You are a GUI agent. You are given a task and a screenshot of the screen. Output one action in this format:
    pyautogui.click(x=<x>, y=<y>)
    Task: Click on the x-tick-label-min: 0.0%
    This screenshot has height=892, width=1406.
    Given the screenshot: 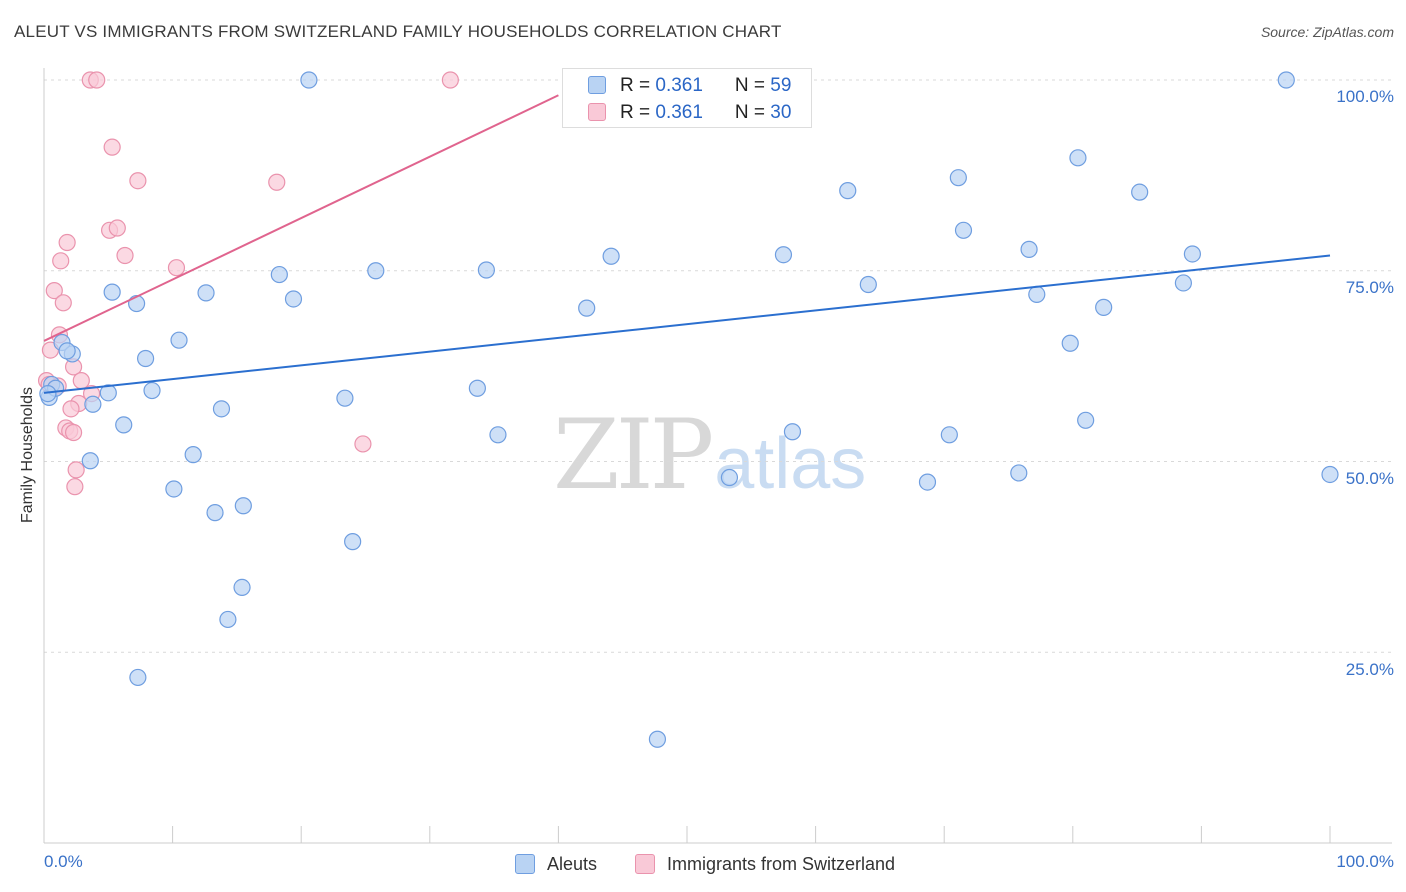 What is the action you would take?
    pyautogui.click(x=63, y=861)
    